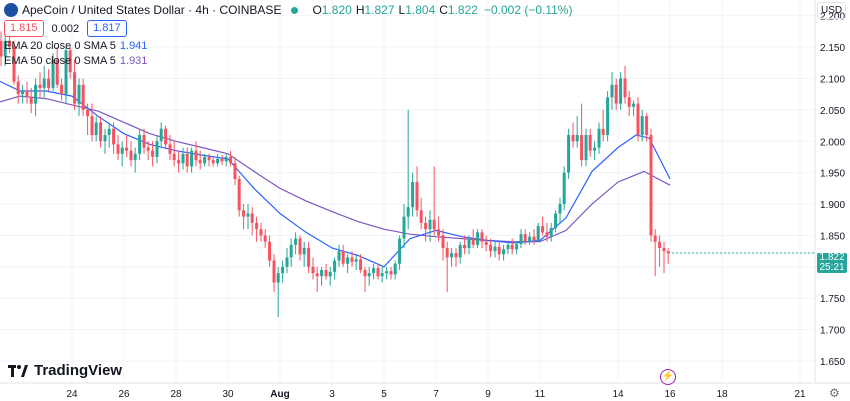 This screenshot has width=850, height=401. What do you see at coordinates (436, 394) in the screenshot?
I see `time-axis: 24 26 28 30 Aug 3 5 7 9 11 14 16 18 21` at bounding box center [436, 394].